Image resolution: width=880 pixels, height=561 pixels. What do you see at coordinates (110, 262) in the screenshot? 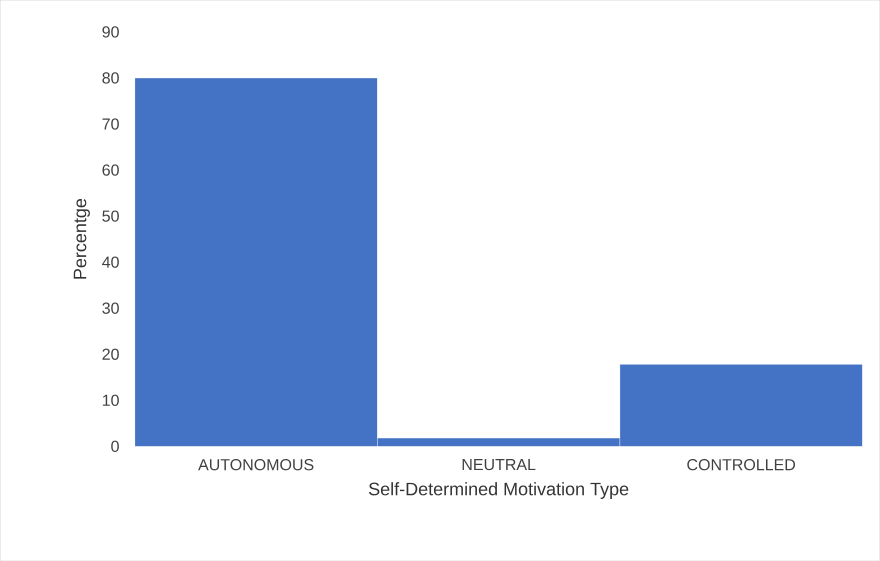
I see `y-tick-label: 40` at bounding box center [110, 262].